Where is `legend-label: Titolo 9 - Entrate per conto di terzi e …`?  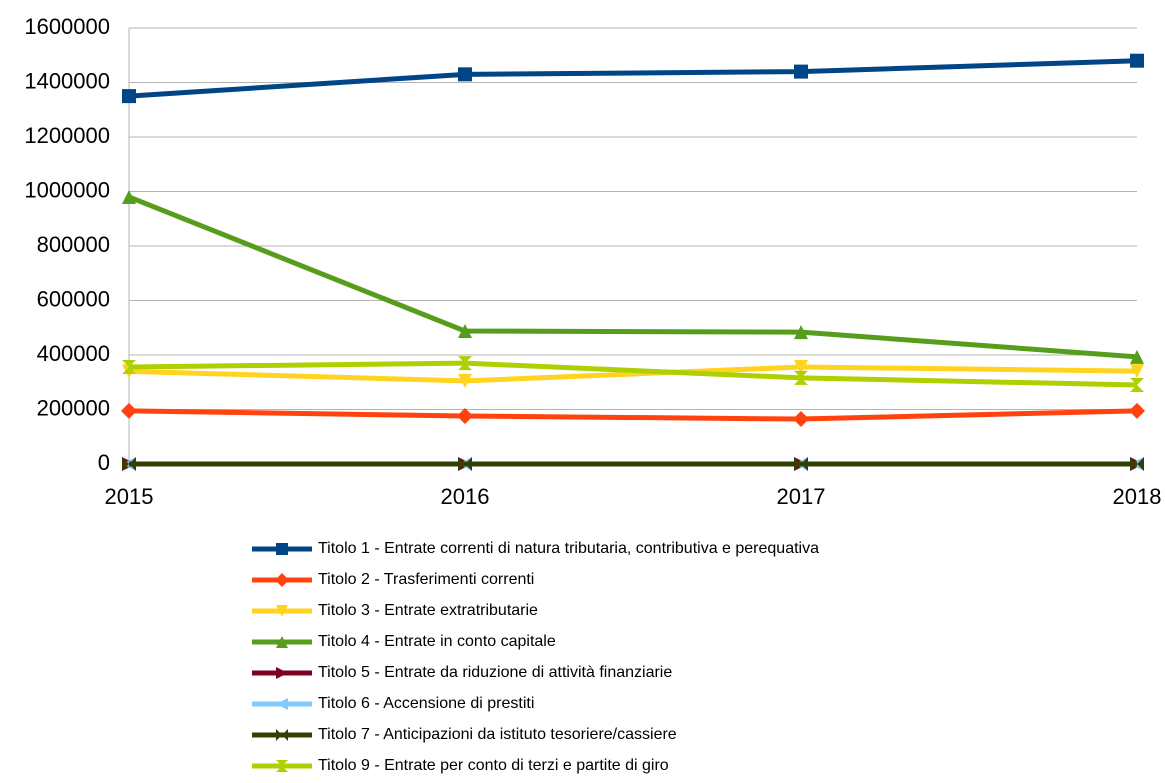 legend-label: Titolo 9 - Entrate per conto di terzi e … is located at coordinates (493, 765).